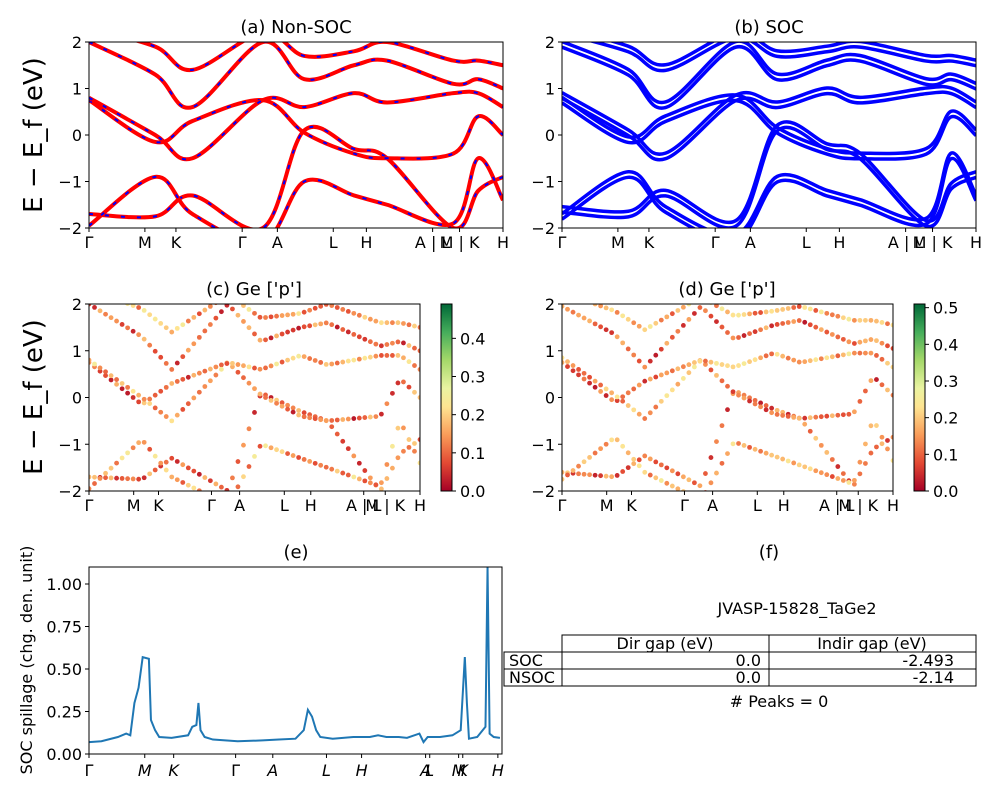  I want to click on axes-frame-e, so click(295, 660).